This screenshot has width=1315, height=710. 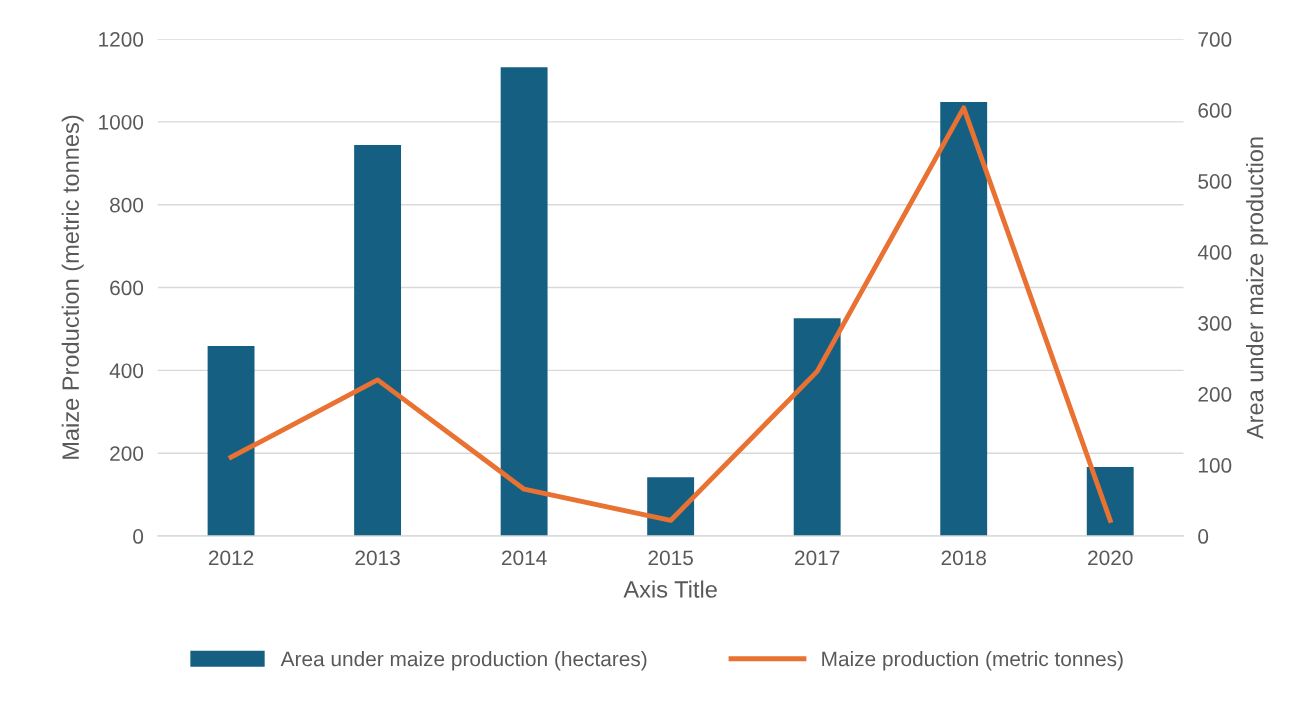 What do you see at coordinates (463, 661) in the screenshot?
I see `legend-label: Area under maize production (hectares)` at bounding box center [463, 661].